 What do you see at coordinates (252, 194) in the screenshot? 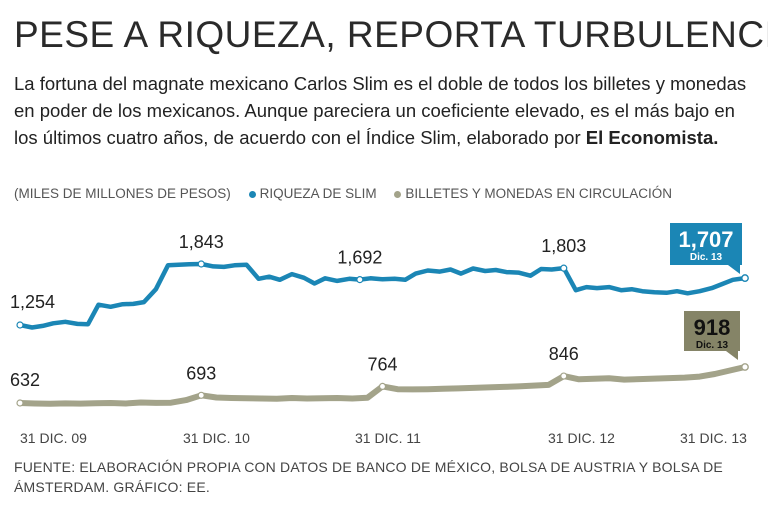
I see `legend-slim-marker` at bounding box center [252, 194].